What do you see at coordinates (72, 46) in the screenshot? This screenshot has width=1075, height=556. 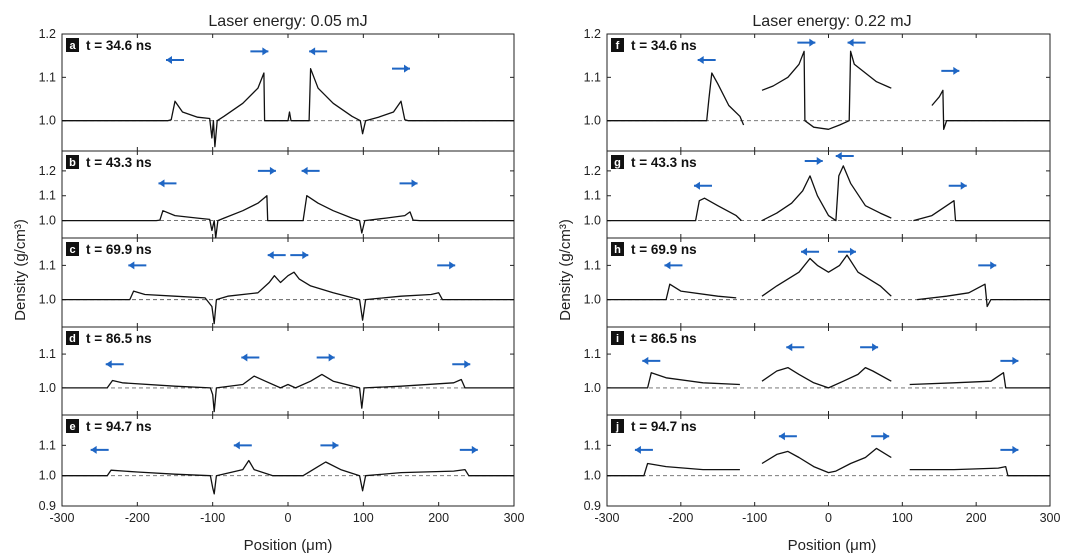 I see `panel-letter: a` at bounding box center [72, 46].